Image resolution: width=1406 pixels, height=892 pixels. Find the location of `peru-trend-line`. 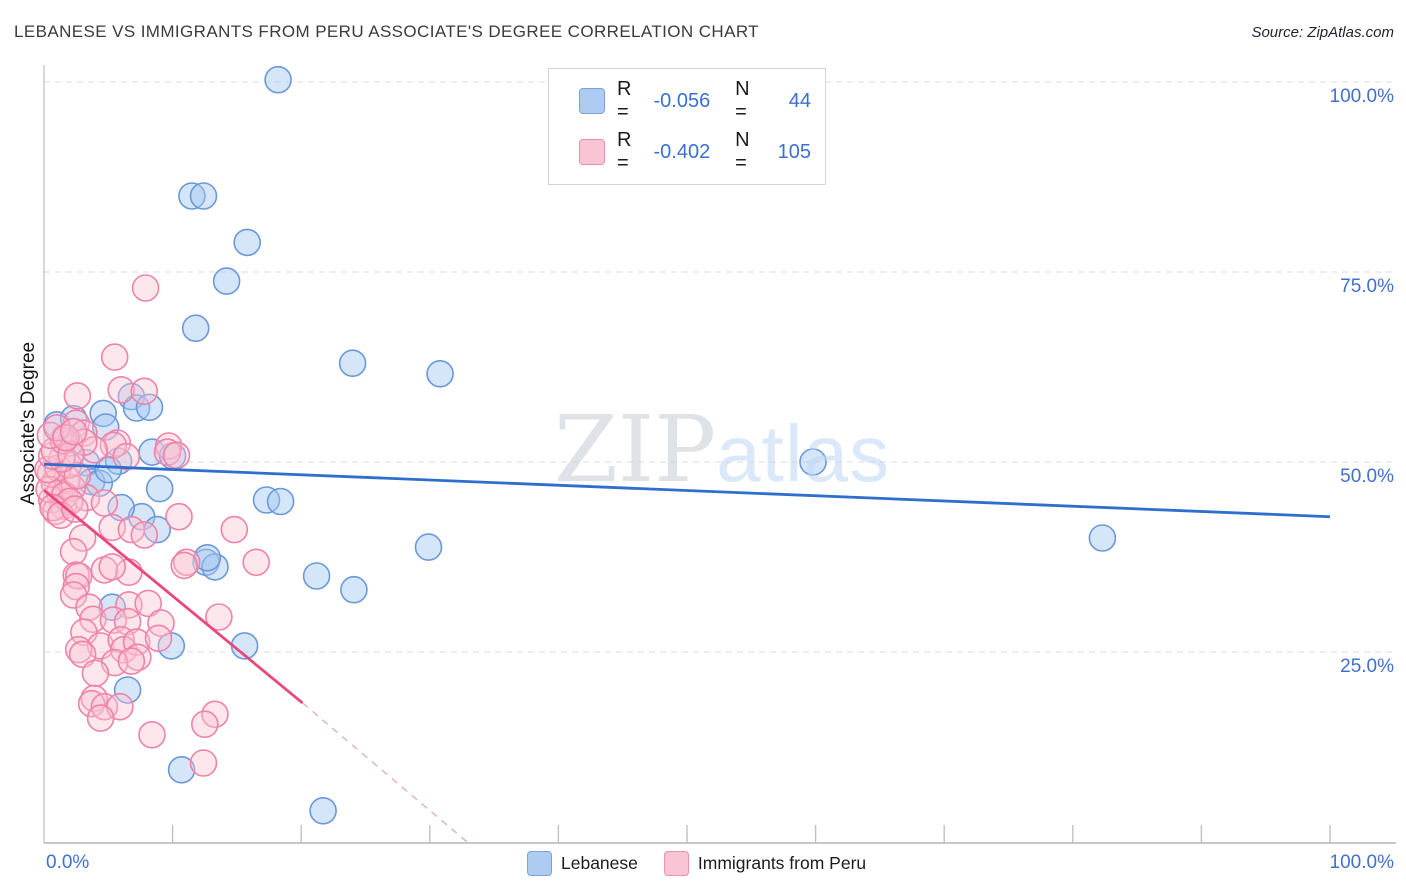

peru-trend-line is located at coordinates (173, 597).